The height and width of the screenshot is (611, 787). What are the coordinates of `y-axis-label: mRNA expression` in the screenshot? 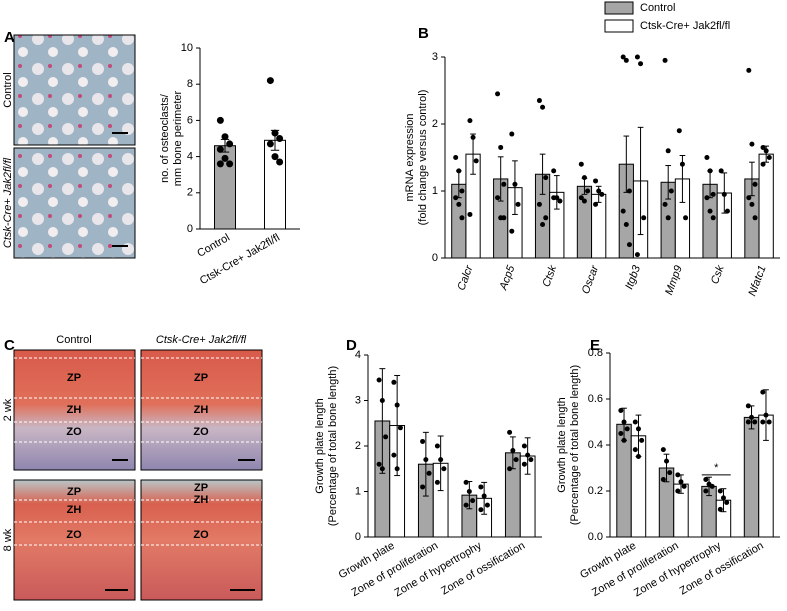 It's located at (410, 157).